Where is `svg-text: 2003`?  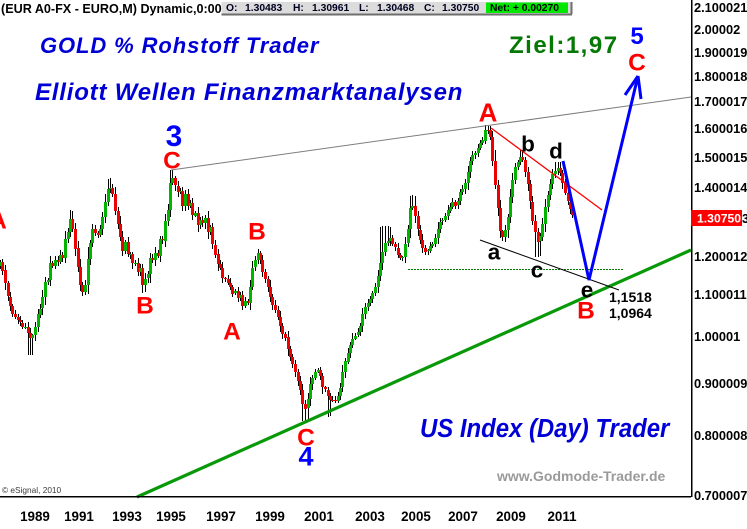
svg-text: 2003 is located at coordinates (370, 516).